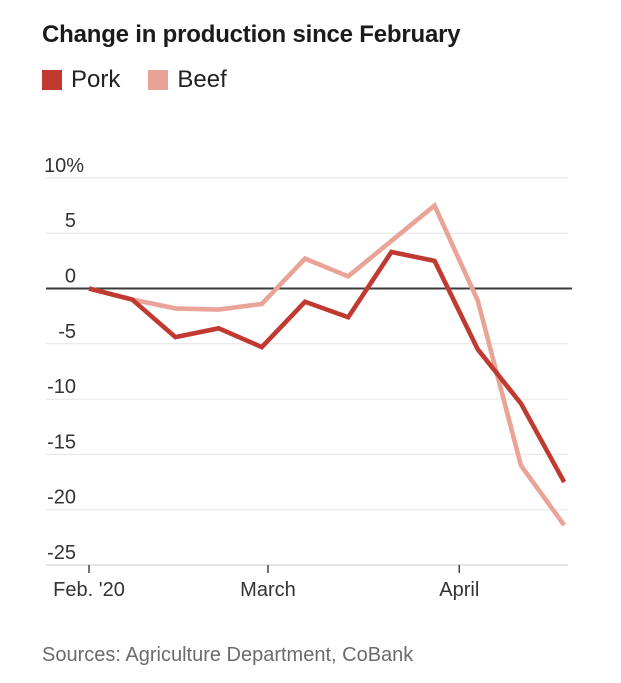 The width and height of the screenshot is (621, 683). What do you see at coordinates (64, 166) in the screenshot?
I see `y-tick-label: 10%` at bounding box center [64, 166].